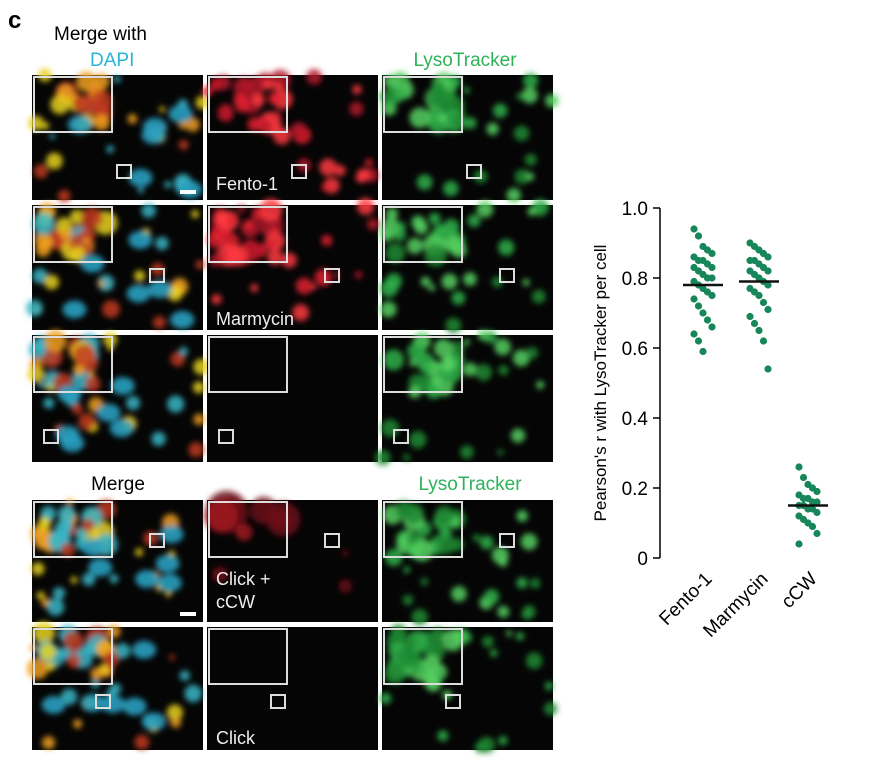  What do you see at coordinates (600, 383) in the screenshot?
I see `y-axis-label: Pearson's r with LysoTracker per cell` at bounding box center [600, 383].